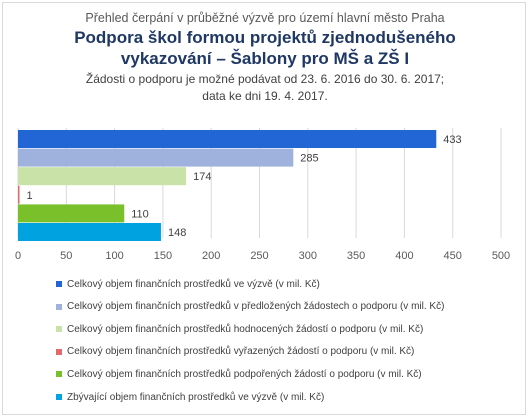  I want to click on x-tick-label: 250, so click(259, 256).